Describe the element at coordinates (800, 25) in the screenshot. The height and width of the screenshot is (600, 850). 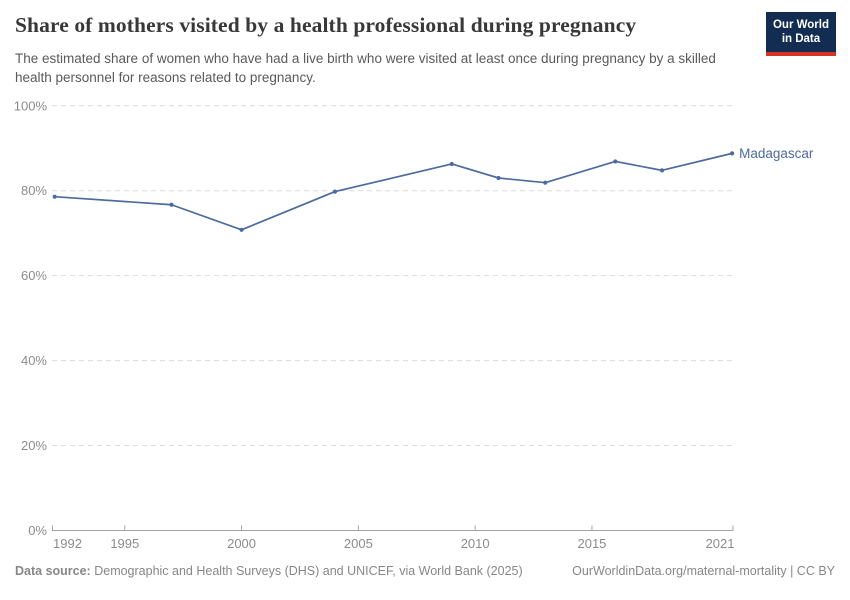
I see `owid-logo-line1: Our World` at that location.